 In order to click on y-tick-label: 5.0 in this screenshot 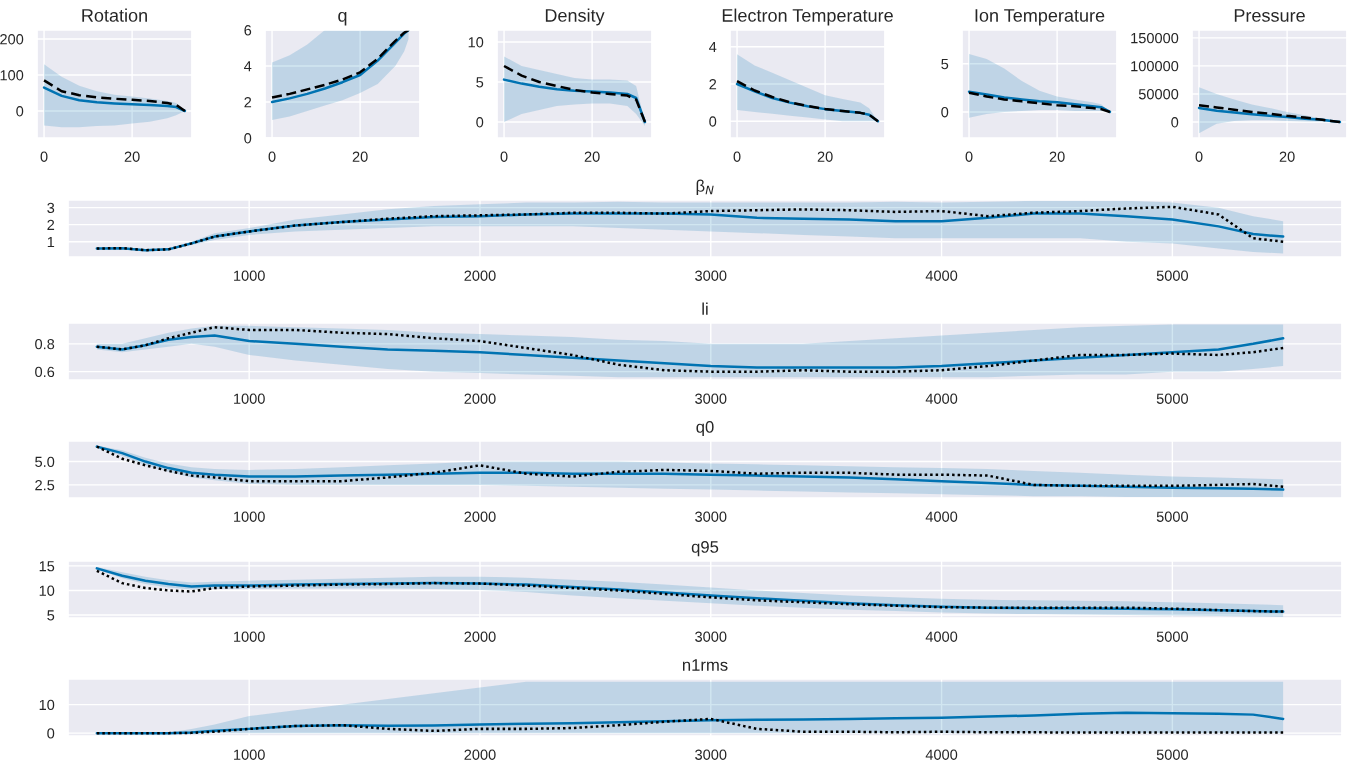, I will do `click(45, 461)`.